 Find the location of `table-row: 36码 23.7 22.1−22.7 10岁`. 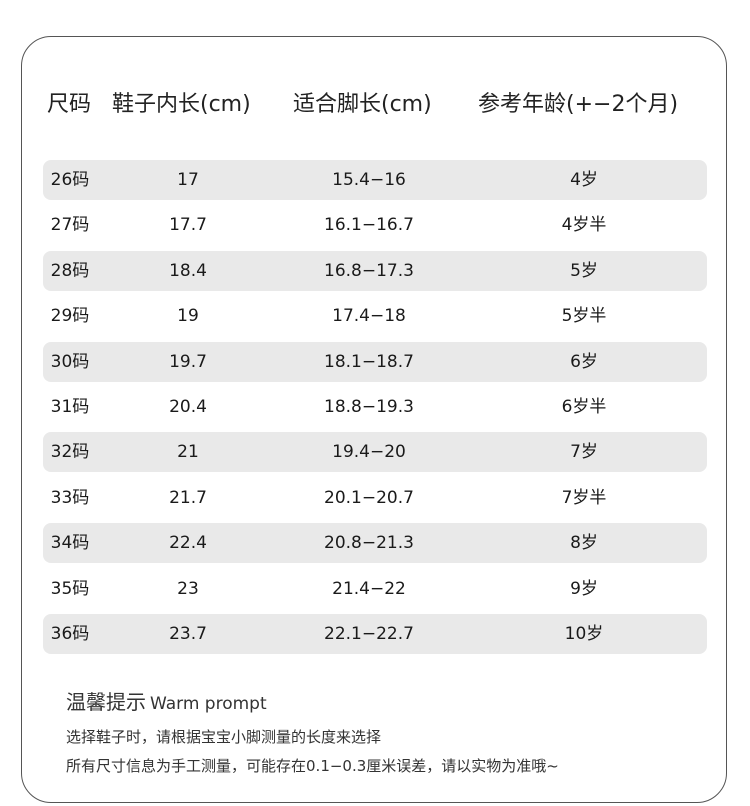

table-row: 36码 23.7 22.1−22.7 10岁 is located at coordinates (375, 633).